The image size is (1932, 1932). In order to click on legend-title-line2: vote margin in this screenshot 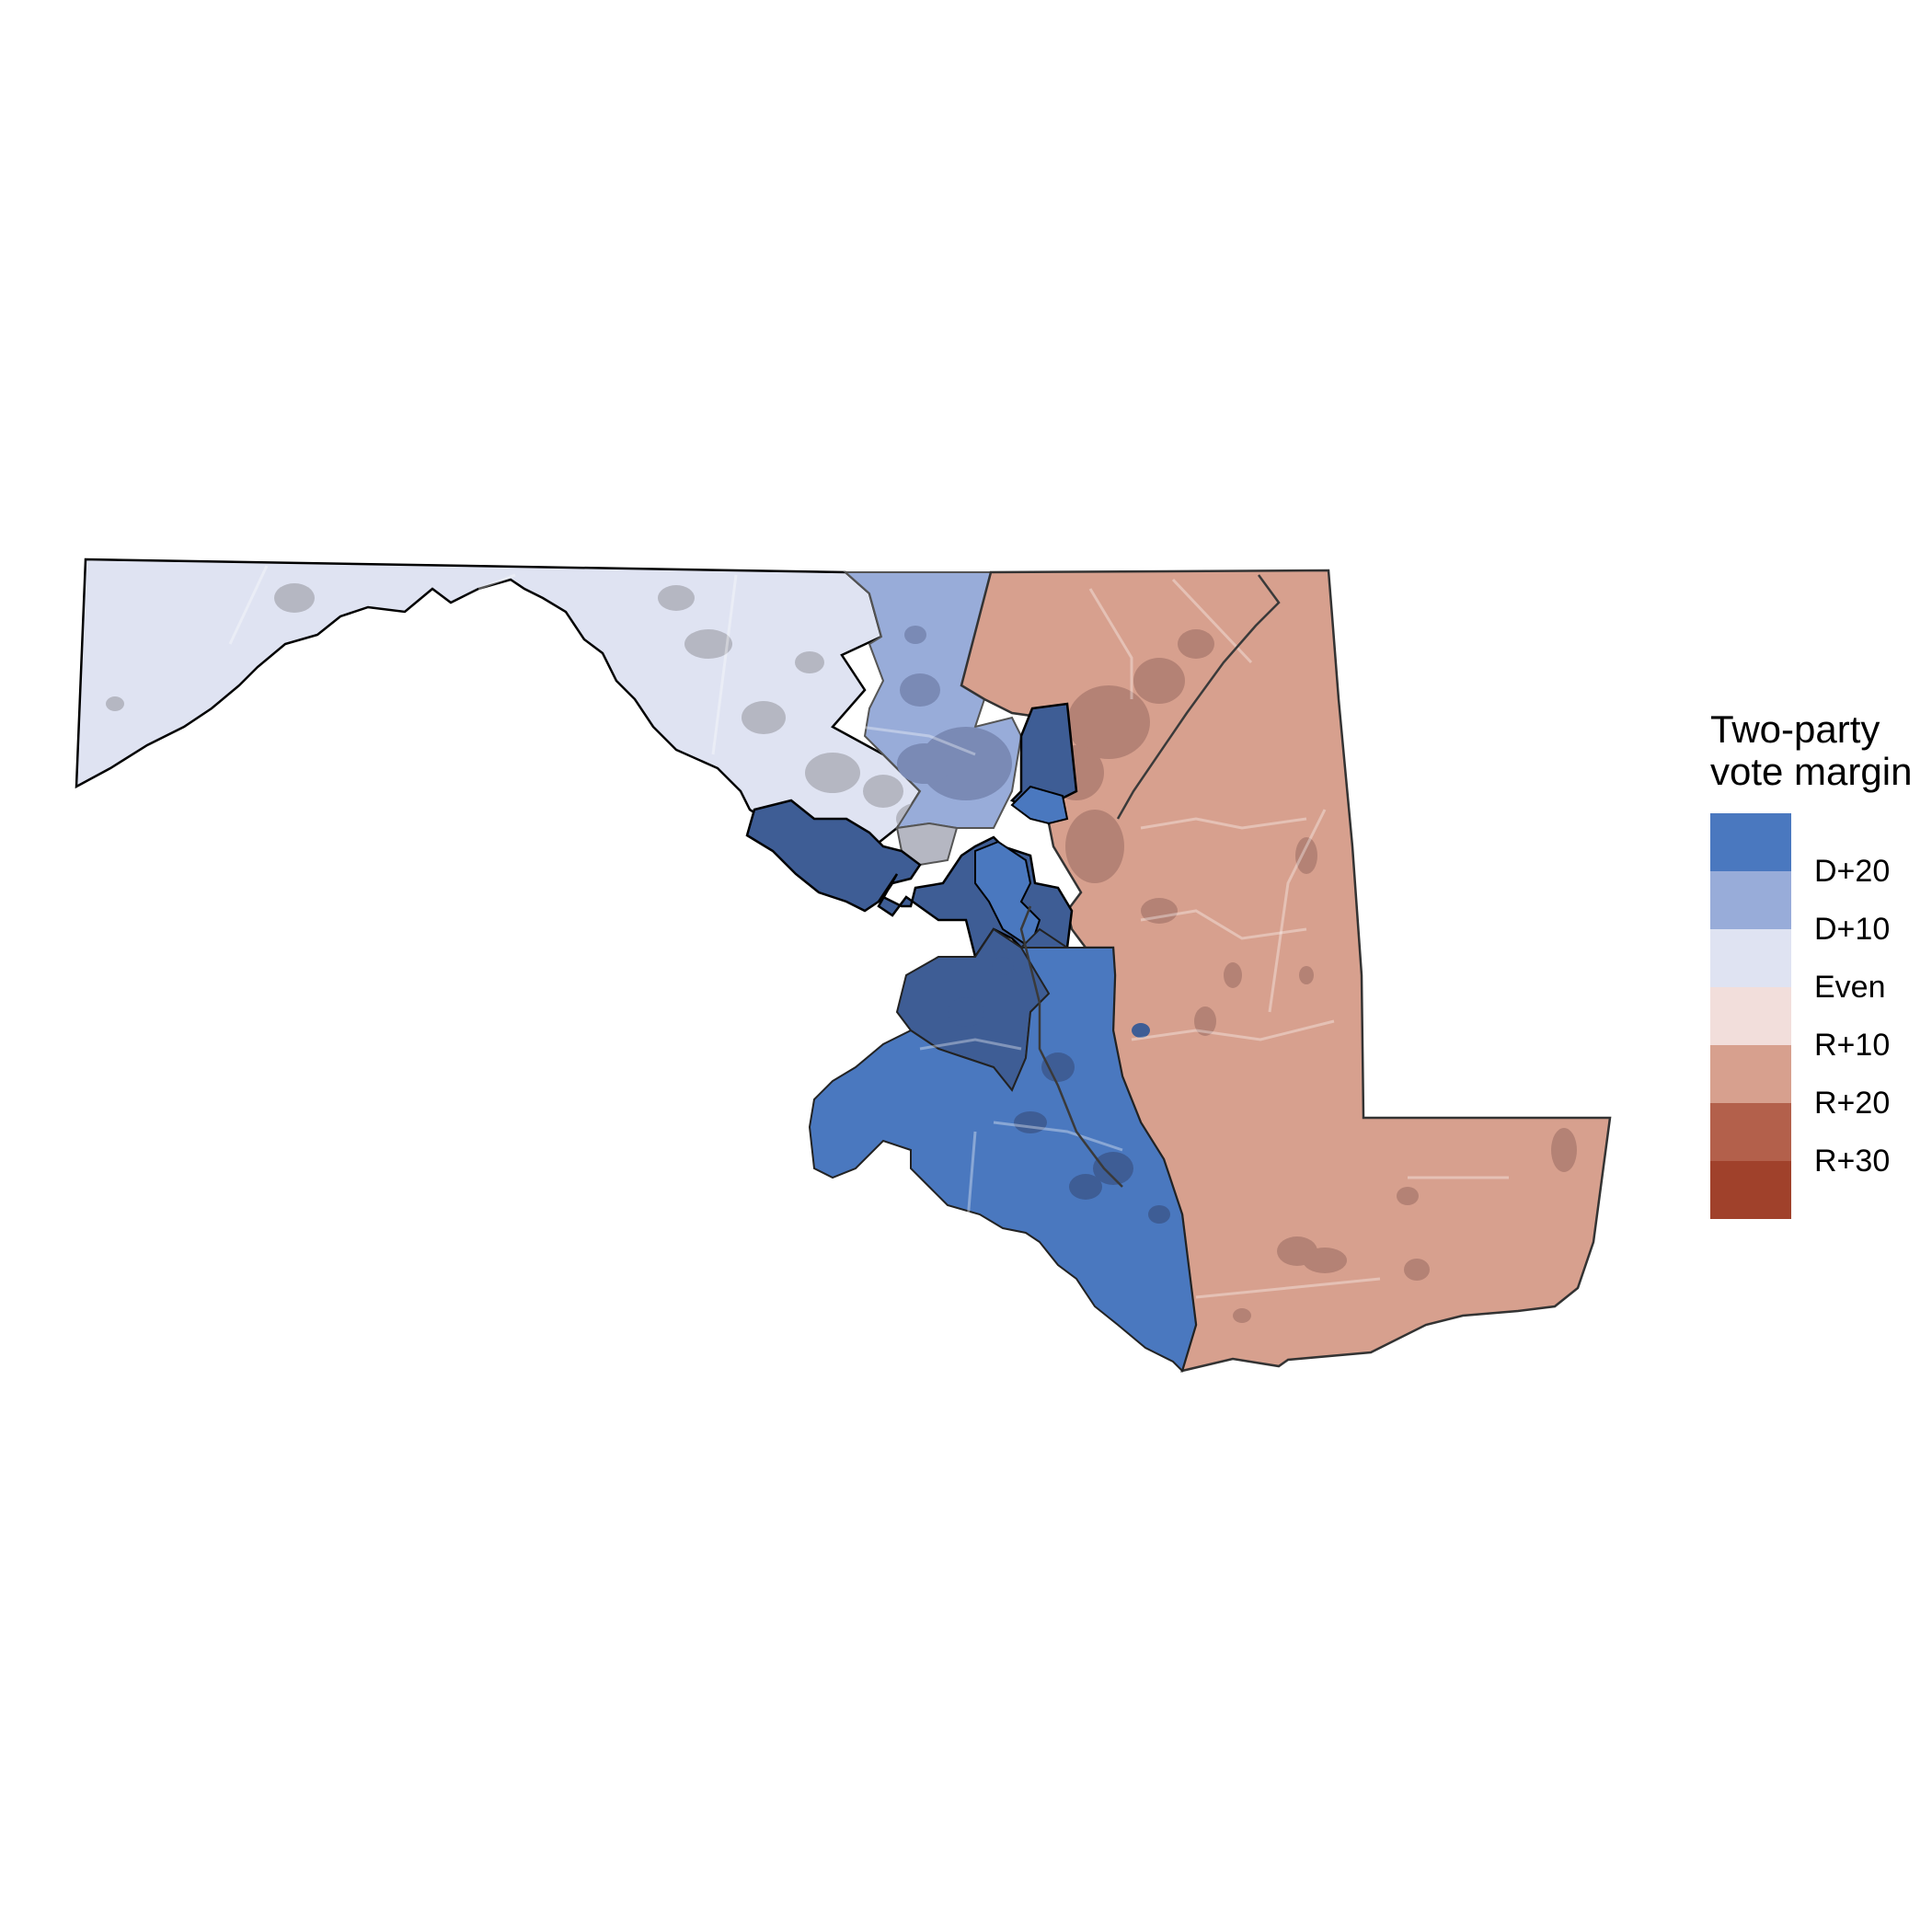, I will do `click(1811, 771)`.